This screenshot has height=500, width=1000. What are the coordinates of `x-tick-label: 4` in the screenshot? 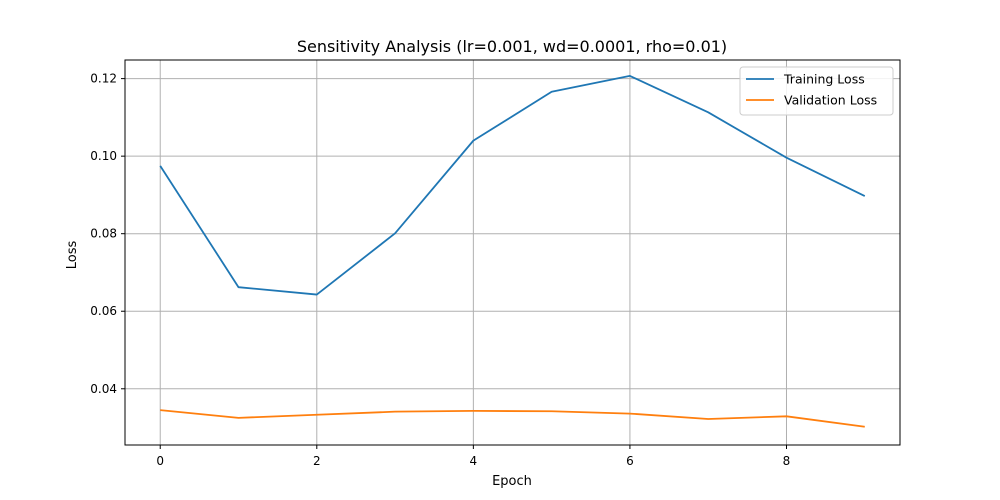 It's located at (474, 461).